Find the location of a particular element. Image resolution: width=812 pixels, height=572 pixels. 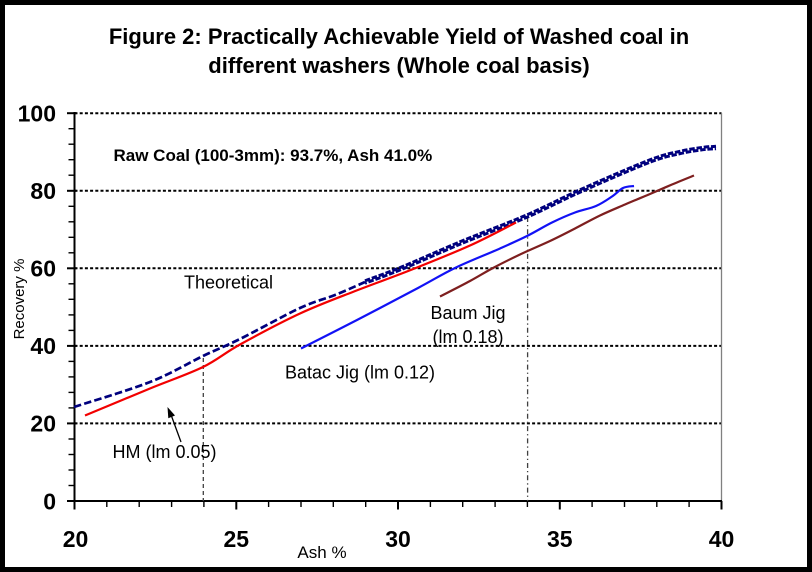

svg-text: 60 is located at coordinates (43, 269).